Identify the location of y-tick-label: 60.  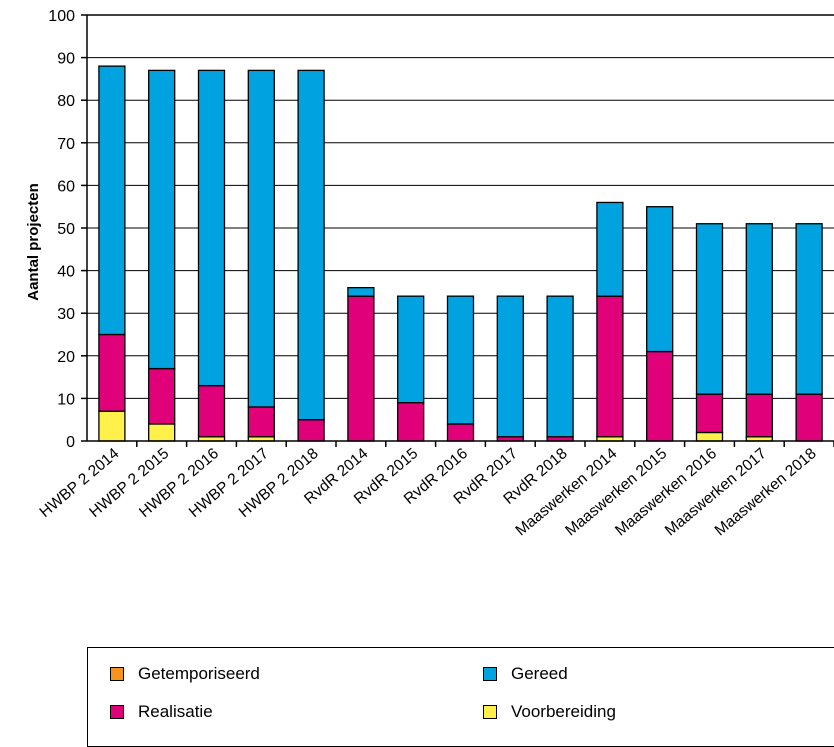
(66, 186).